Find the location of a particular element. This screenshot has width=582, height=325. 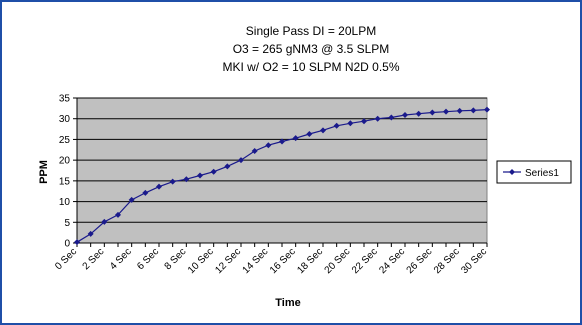

x-tick-label: 20 Sec is located at coordinates (338, 261).